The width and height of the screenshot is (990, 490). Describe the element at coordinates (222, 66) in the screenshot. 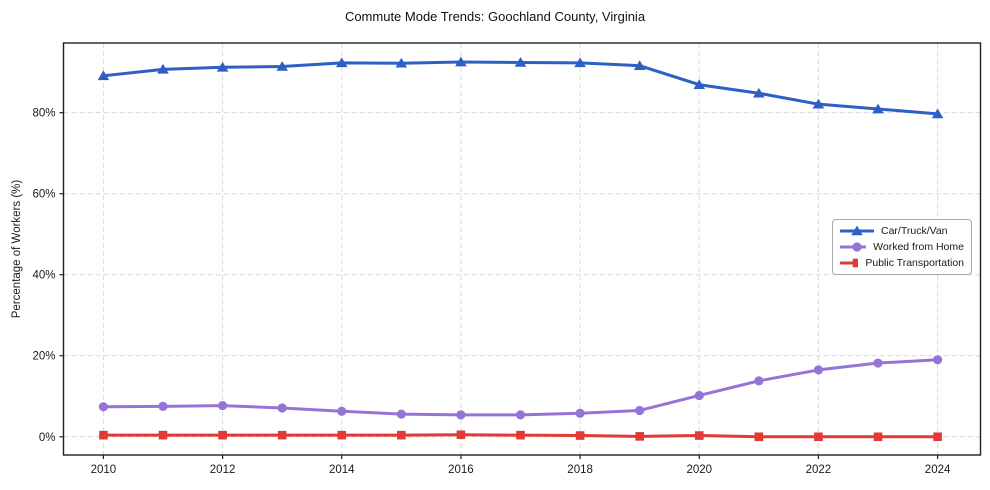

I see `marker-car-truck-van-2012` at that location.